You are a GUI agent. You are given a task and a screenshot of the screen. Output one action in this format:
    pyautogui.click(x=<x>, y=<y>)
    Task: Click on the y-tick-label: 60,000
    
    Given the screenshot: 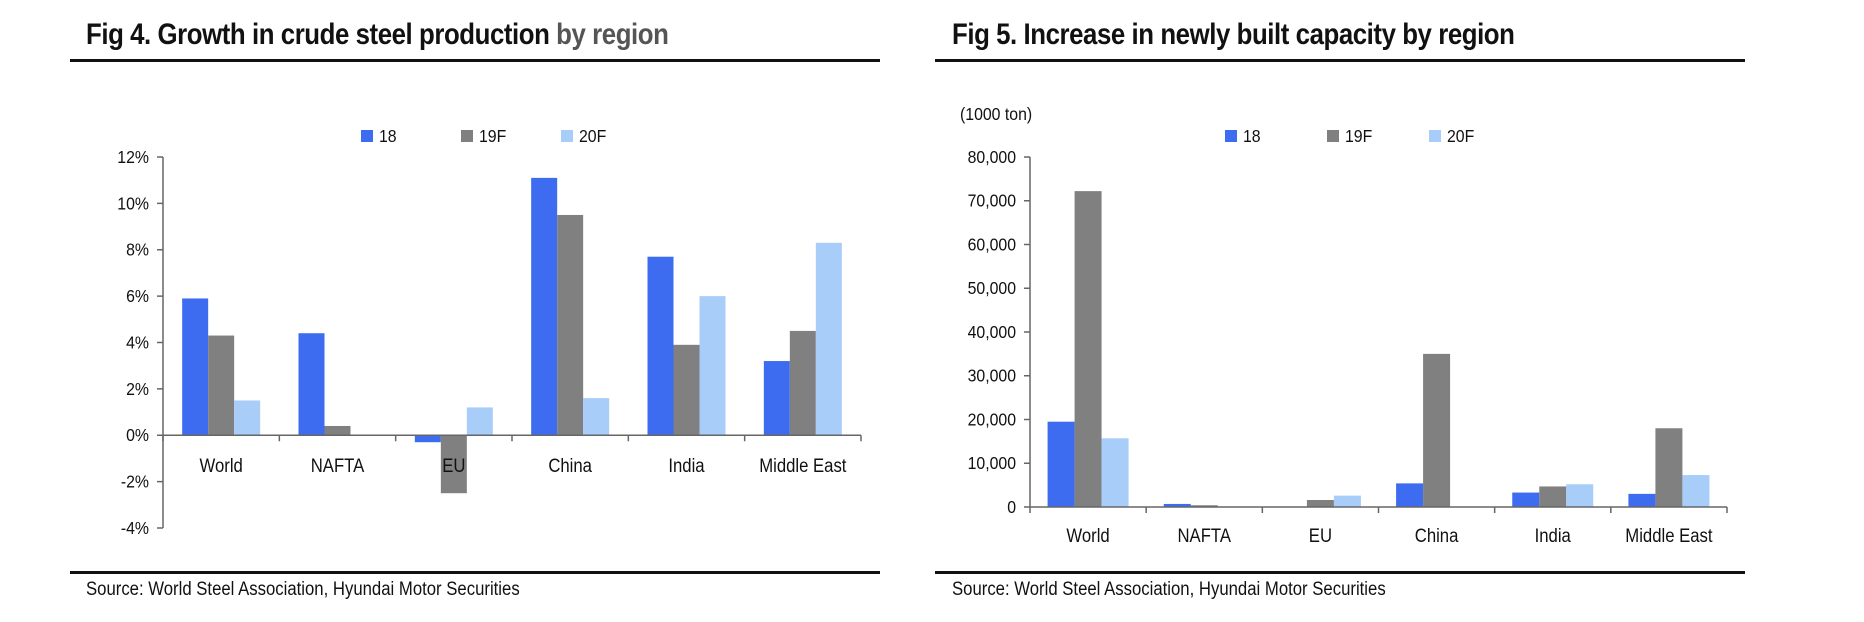 What is the action you would take?
    pyautogui.click(x=992, y=245)
    